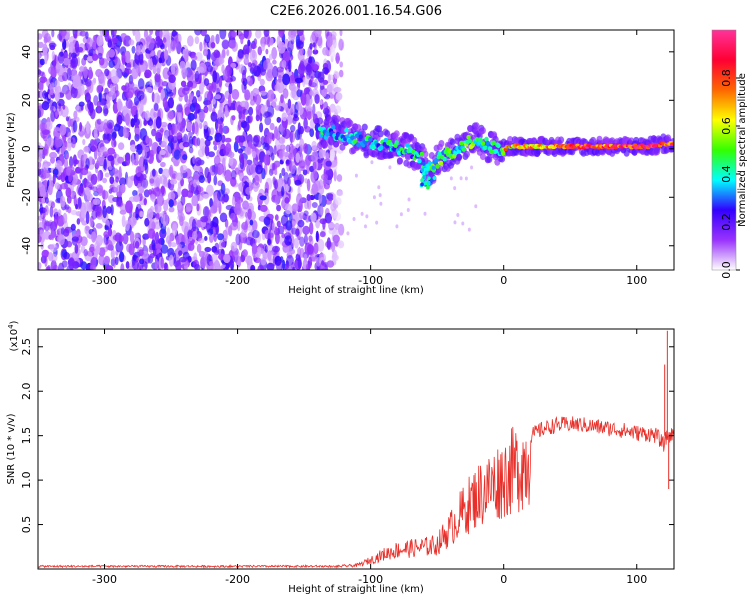 The image size is (750, 600). Describe the element at coordinates (26, 100) in the screenshot. I see `spectrogram-y-tick-label: 20` at that location.